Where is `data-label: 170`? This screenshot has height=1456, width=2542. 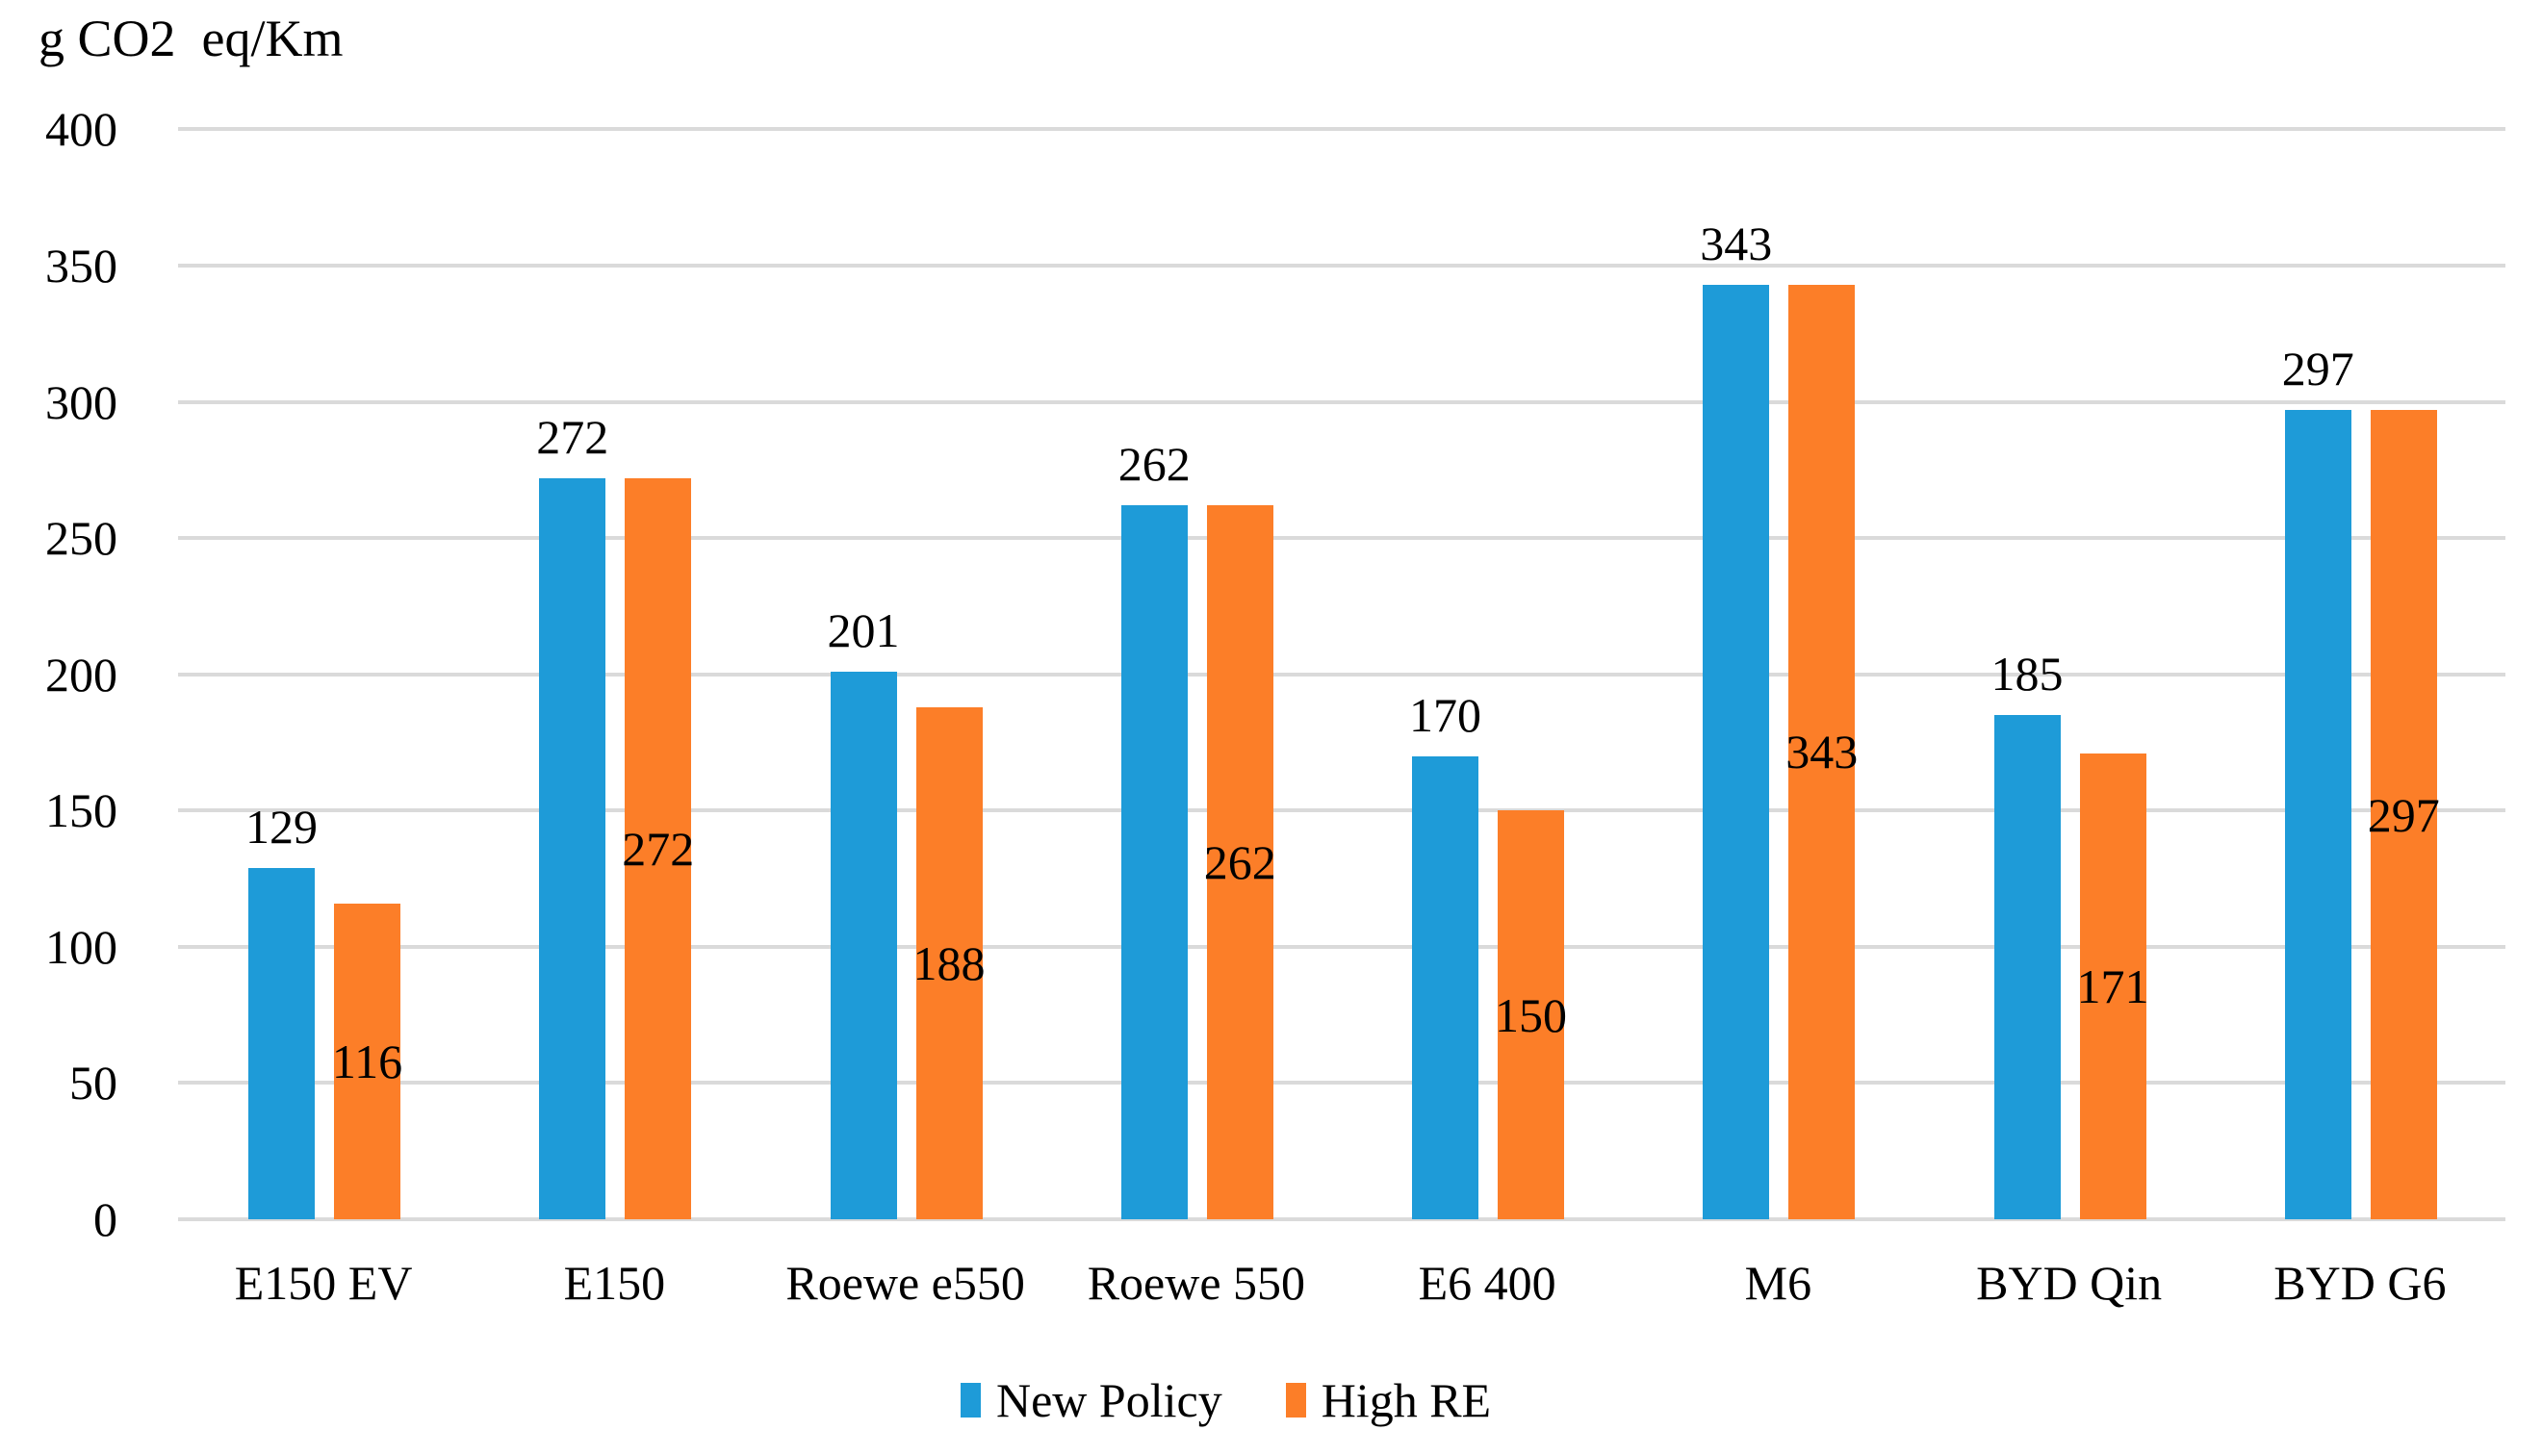 data-label: 170 is located at coordinates (1445, 715).